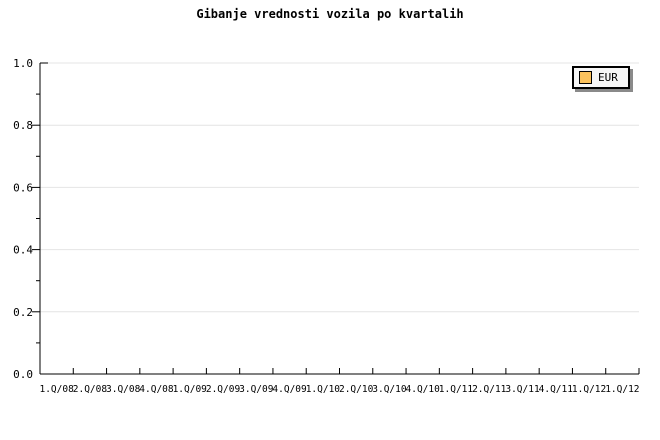 The width and height of the screenshot is (660, 440). What do you see at coordinates (156, 389) in the screenshot?
I see `x-axis-label: 4.Q/08` at bounding box center [156, 389].